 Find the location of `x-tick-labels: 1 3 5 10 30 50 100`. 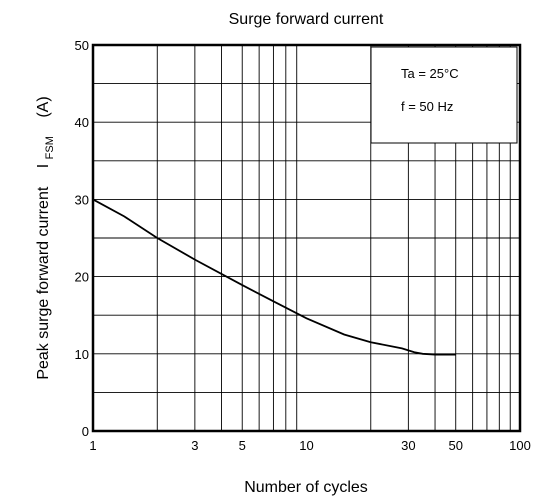

x-tick-labels: 1 3 5 10 30 50 100 is located at coordinates (309, 445).